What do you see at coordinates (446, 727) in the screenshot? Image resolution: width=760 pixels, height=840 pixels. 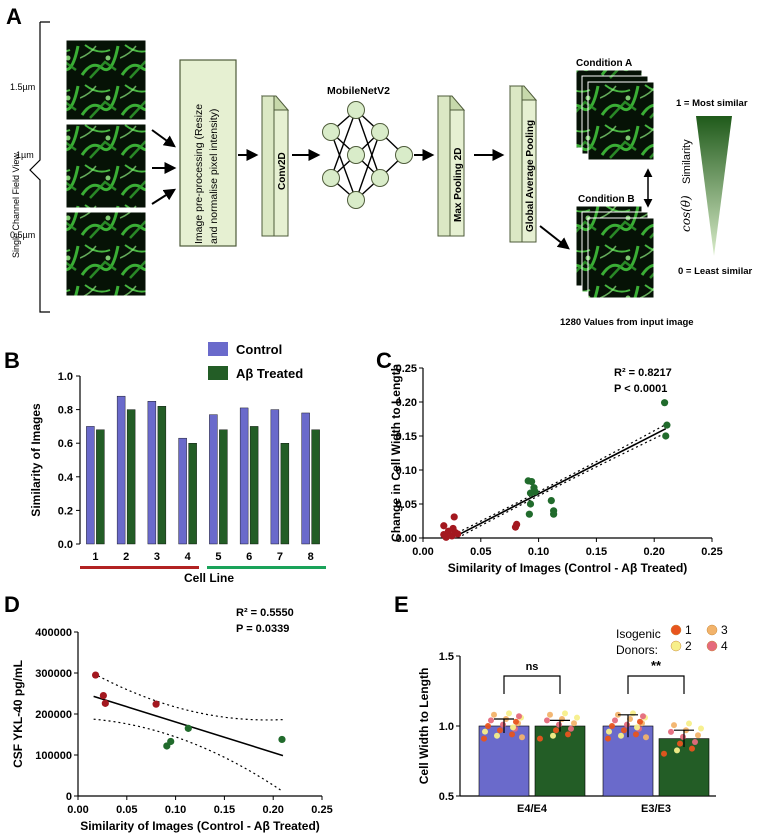 I see `y-tick-label: 1.0` at bounding box center [446, 727].